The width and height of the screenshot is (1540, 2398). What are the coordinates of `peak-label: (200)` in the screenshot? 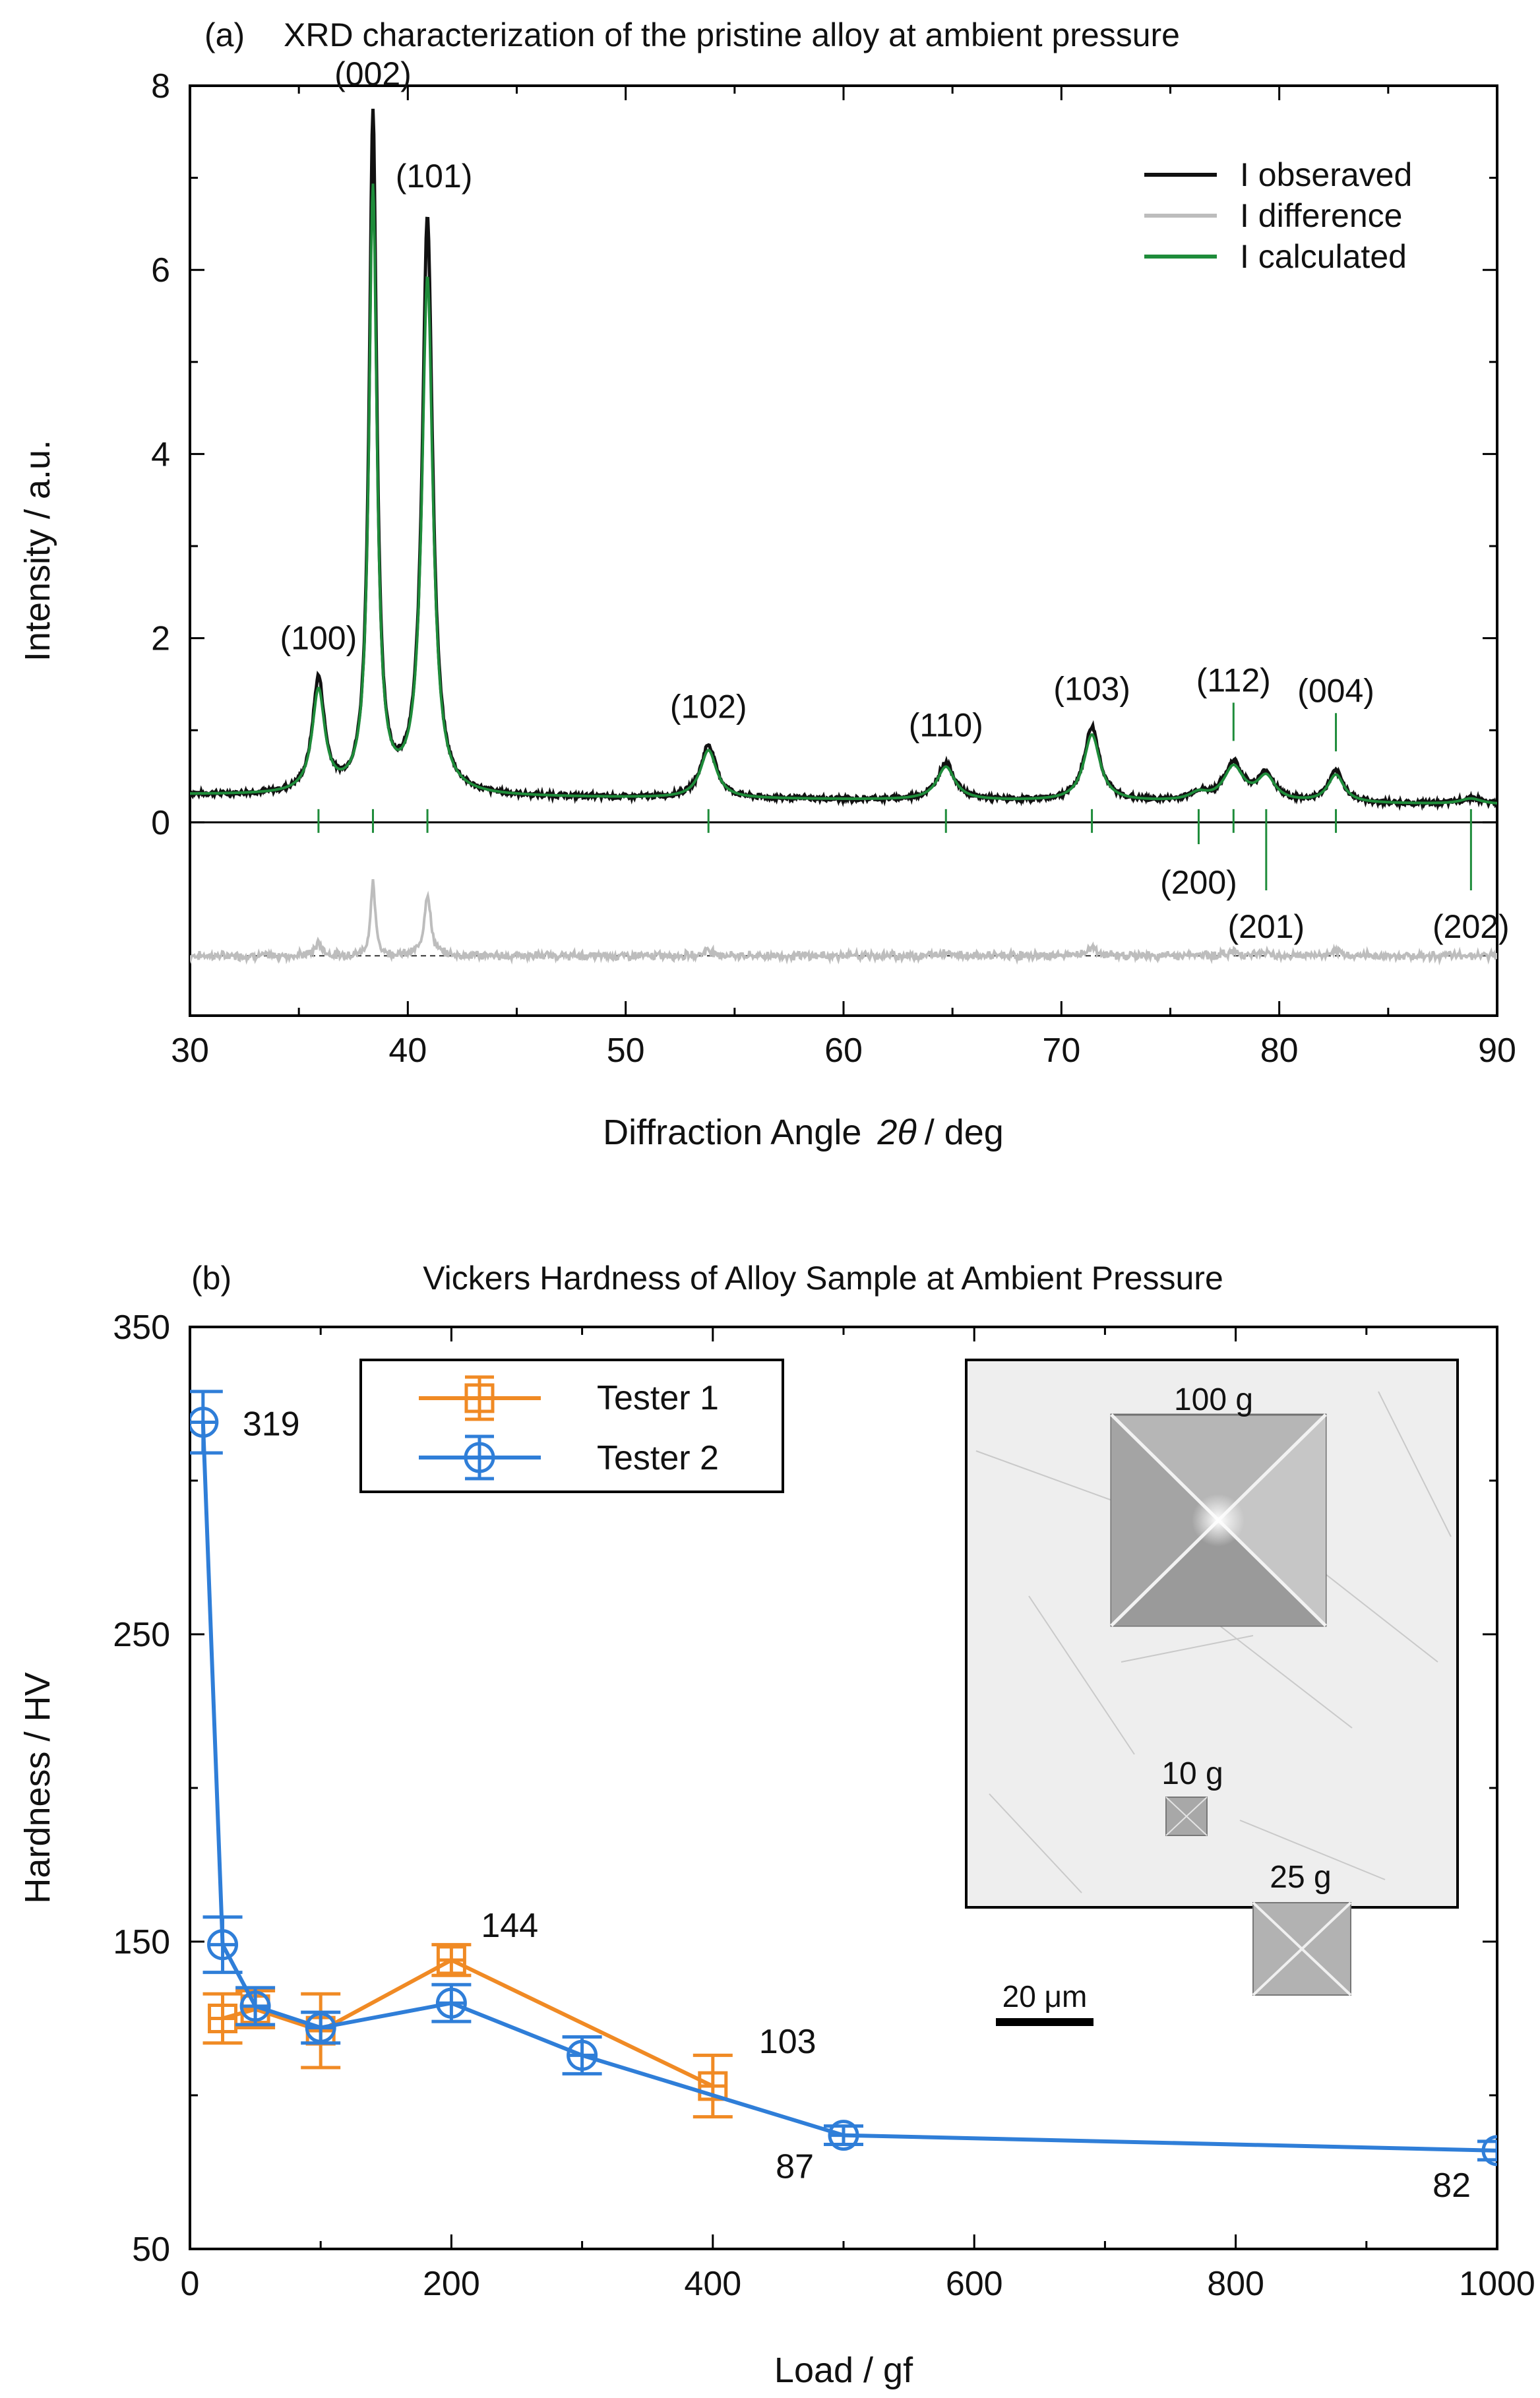 It's located at (1198, 882).